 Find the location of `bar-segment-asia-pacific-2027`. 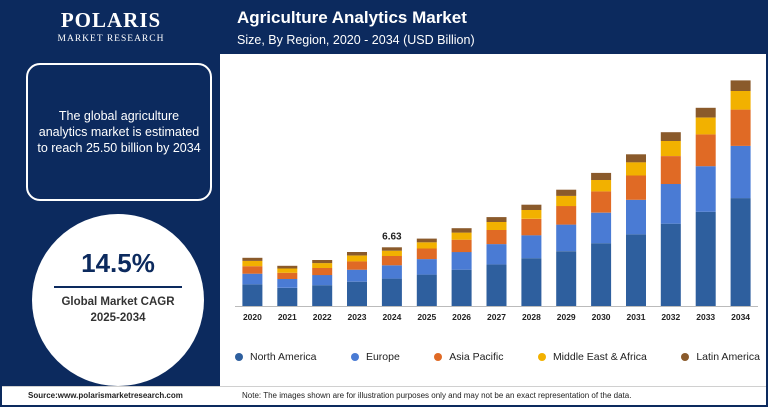

bar-segment-asia-pacific-2027 is located at coordinates (496, 237).